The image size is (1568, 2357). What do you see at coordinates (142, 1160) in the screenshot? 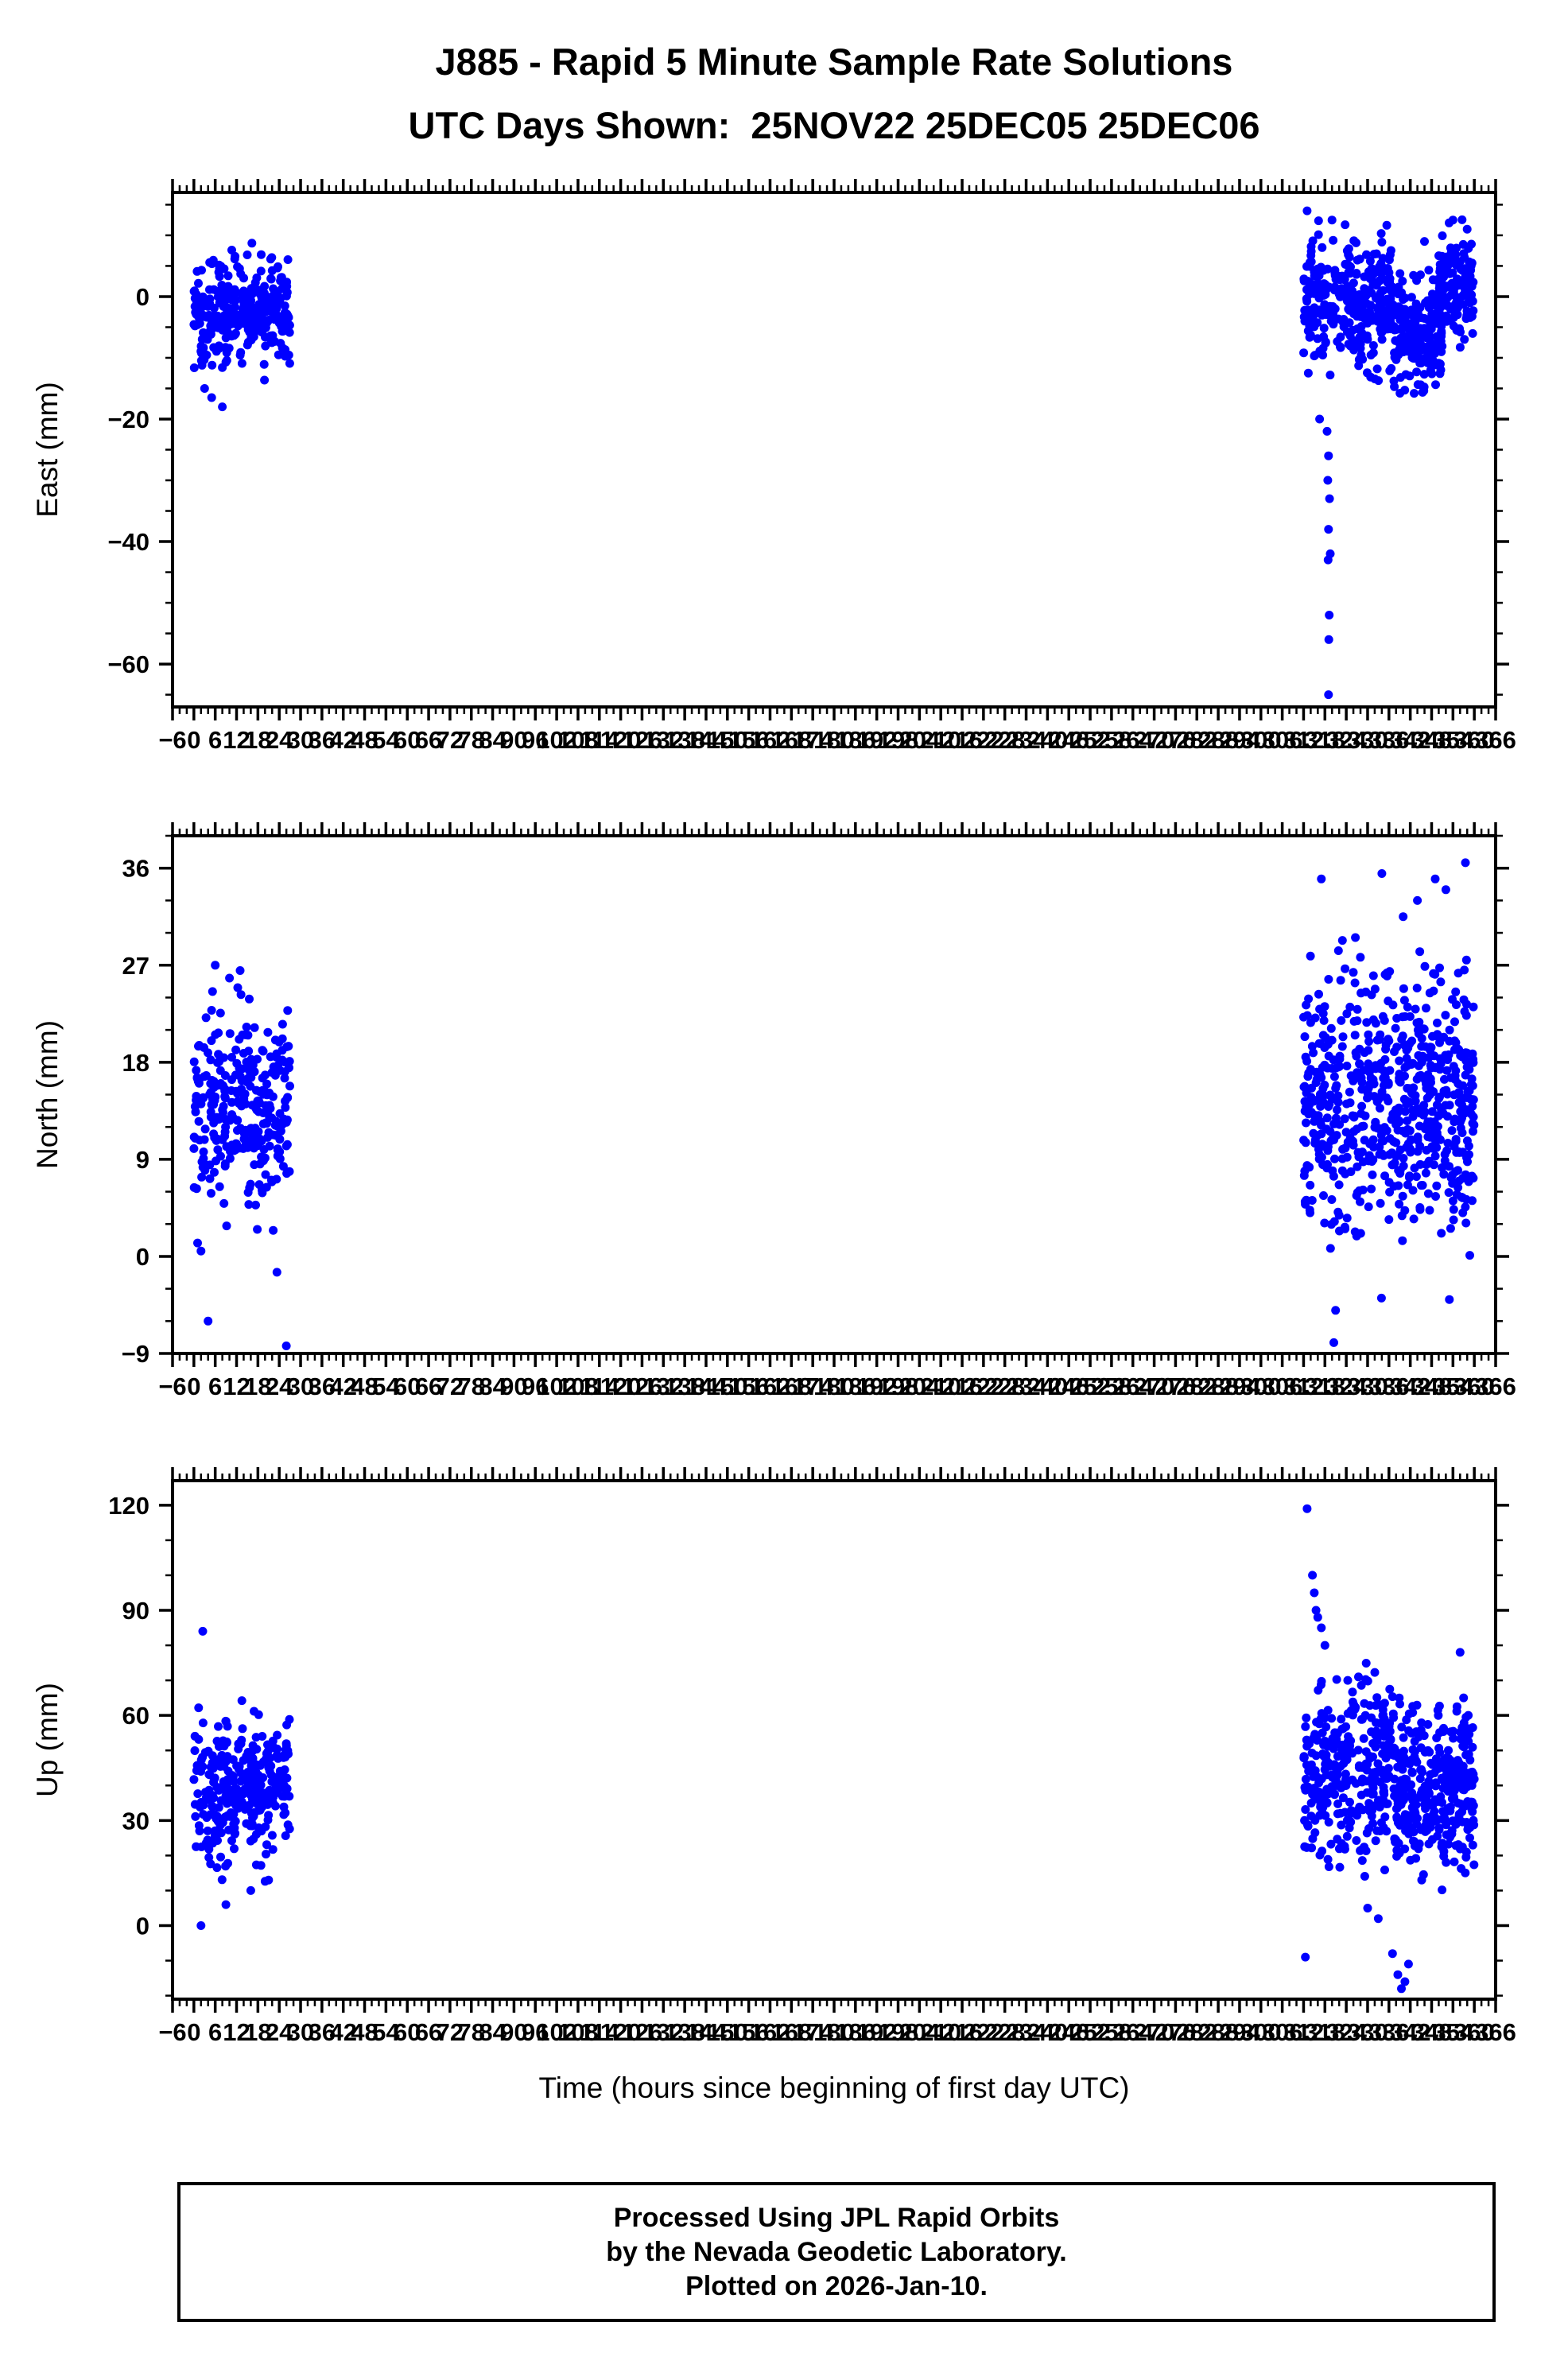
I see `y-tick-label: 9` at bounding box center [142, 1160].